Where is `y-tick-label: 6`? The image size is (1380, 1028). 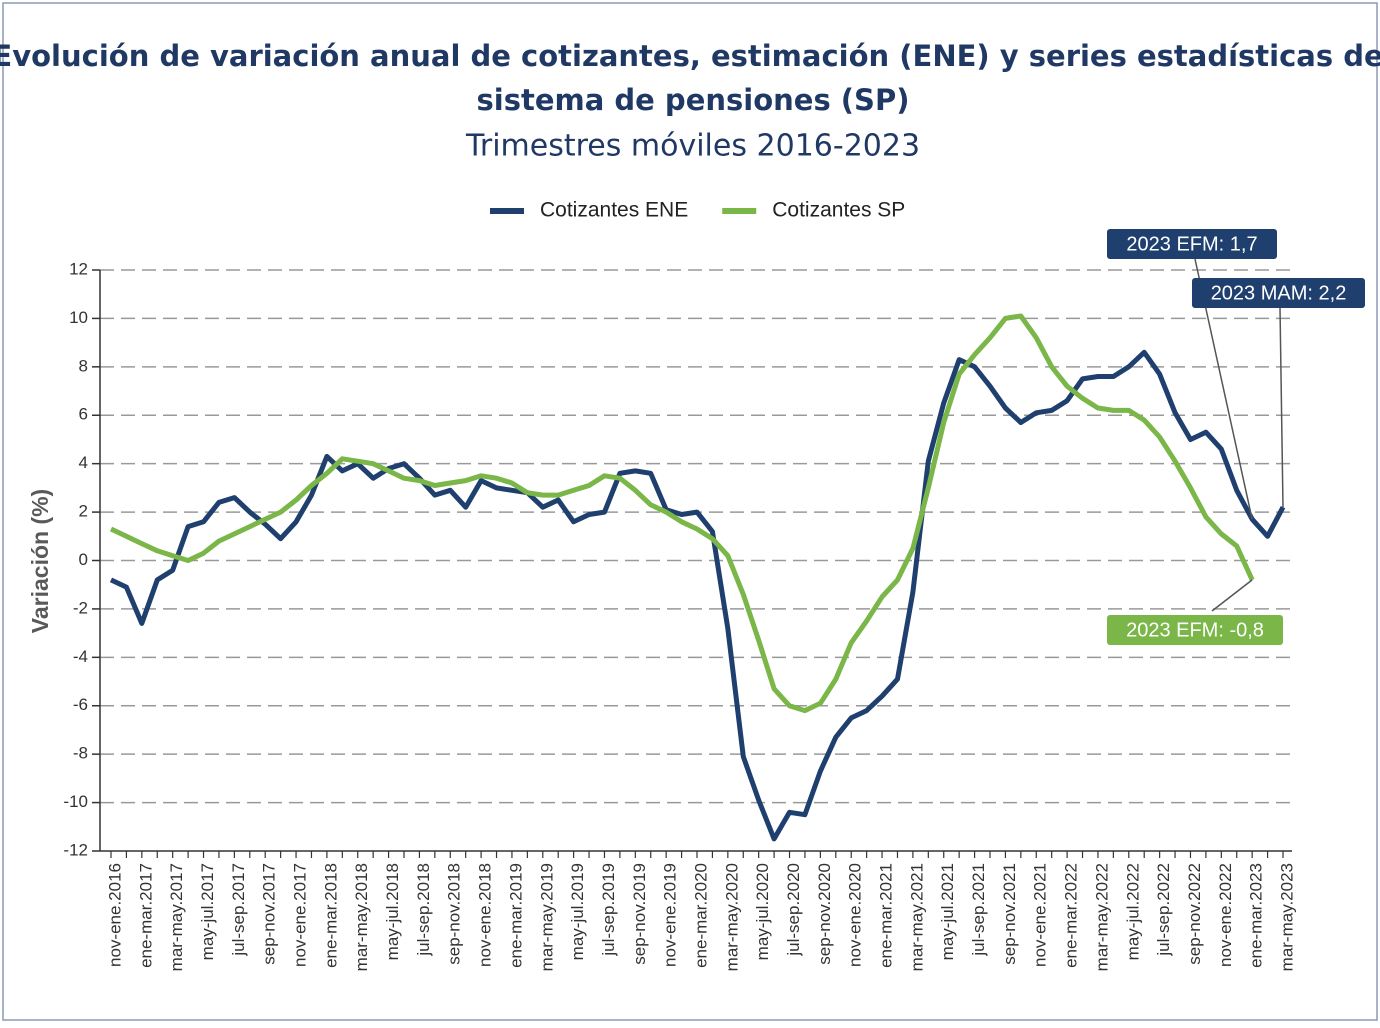 y-tick-label: 6 is located at coordinates (83, 414).